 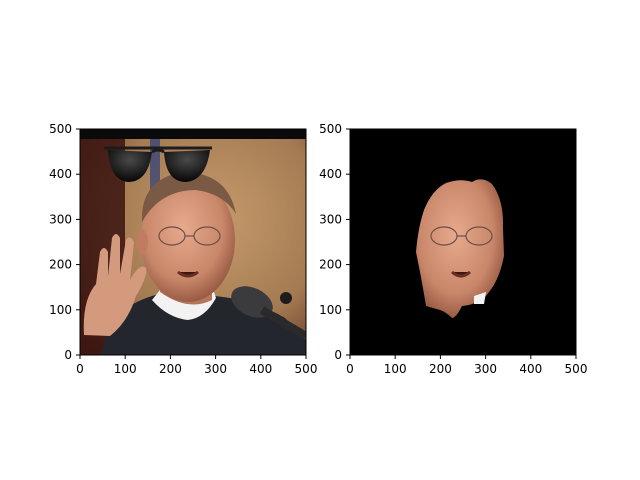 I want to click on mouth, so click(x=188, y=274).